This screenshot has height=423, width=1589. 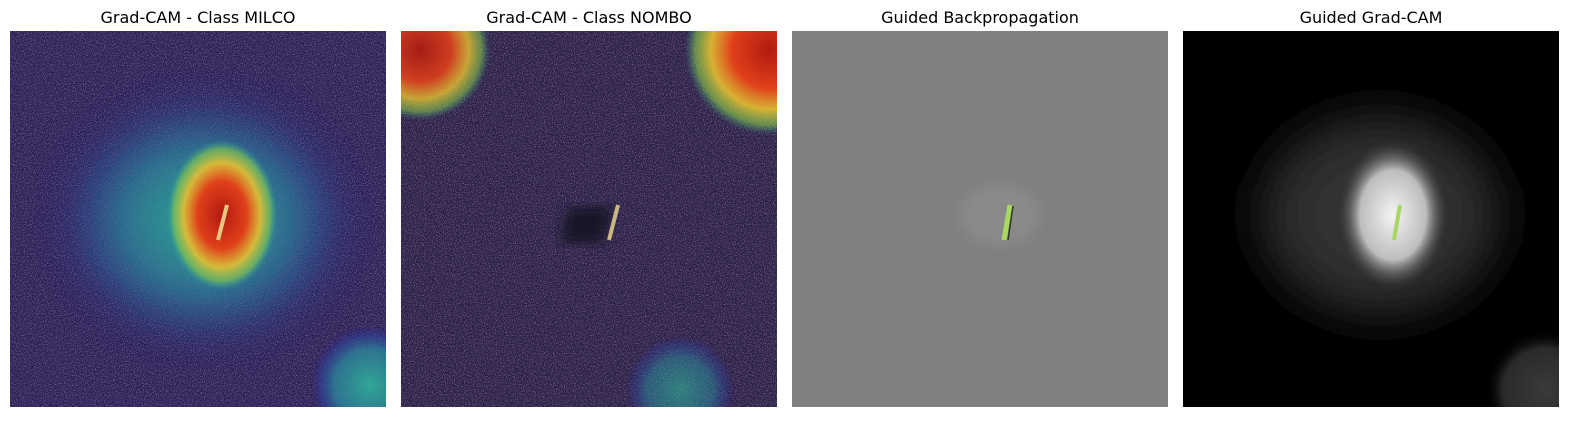 I want to click on panel-title: Grad-CAM - Class NOMBO, so click(x=588, y=17).